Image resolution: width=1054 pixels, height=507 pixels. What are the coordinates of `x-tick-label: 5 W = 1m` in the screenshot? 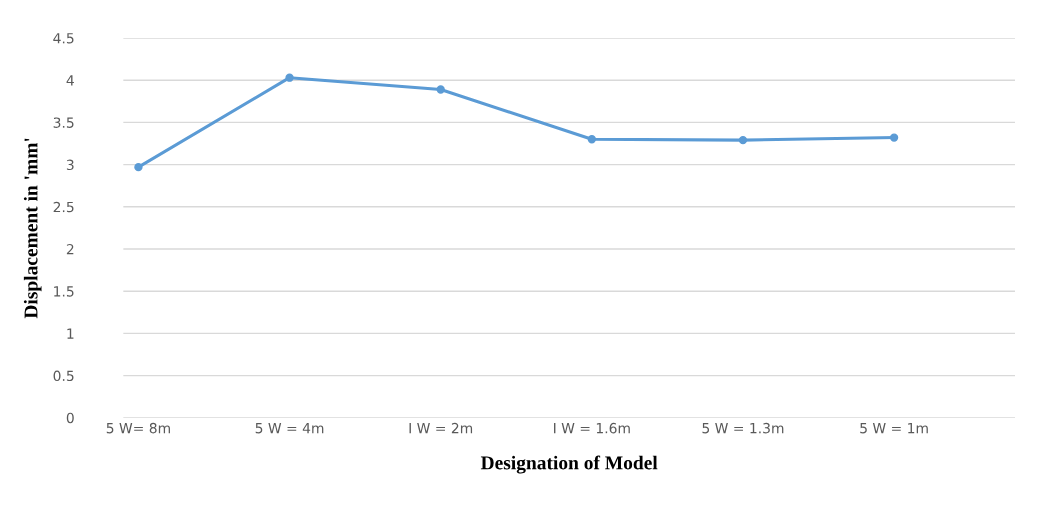 It's located at (894, 428).